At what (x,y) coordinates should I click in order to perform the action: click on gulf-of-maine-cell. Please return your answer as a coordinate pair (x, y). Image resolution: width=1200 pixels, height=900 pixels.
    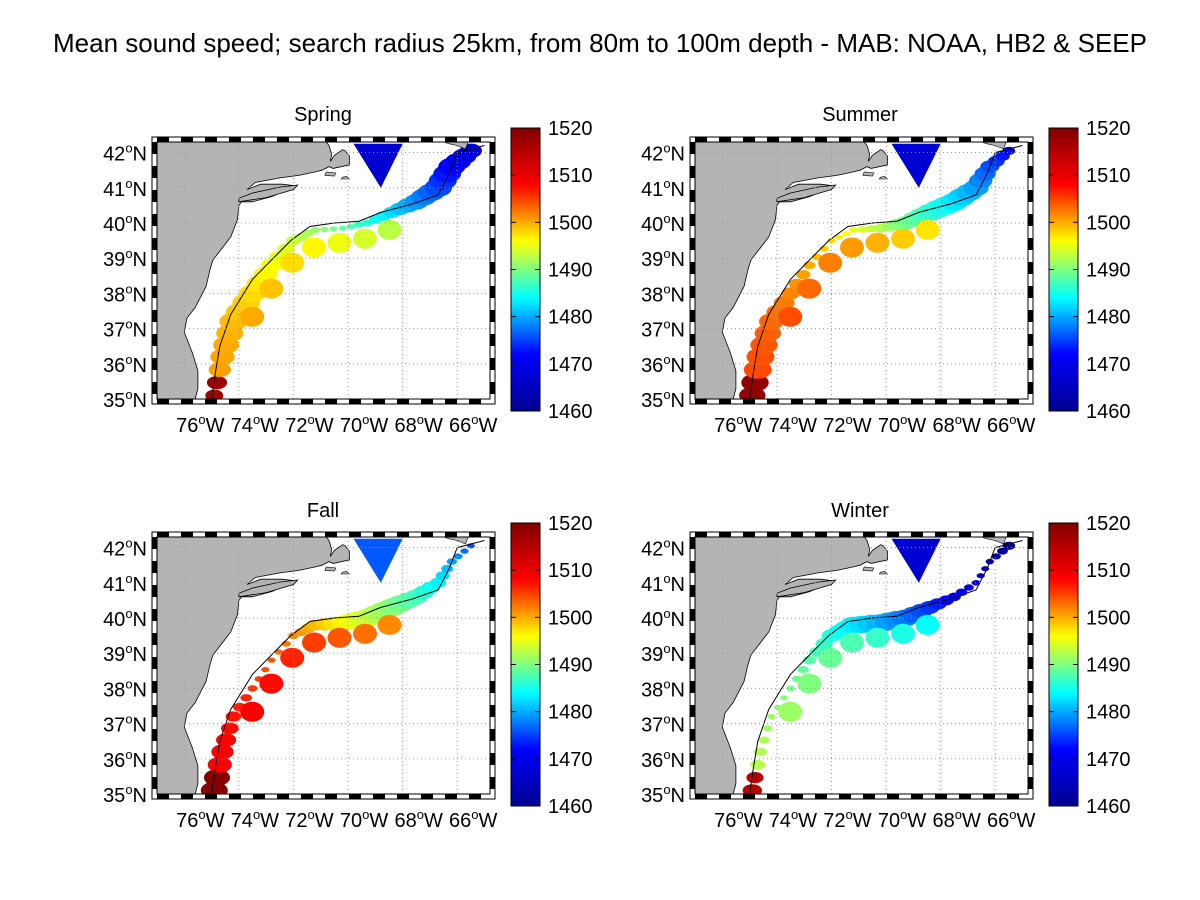
    Looking at the image, I should click on (916, 165).